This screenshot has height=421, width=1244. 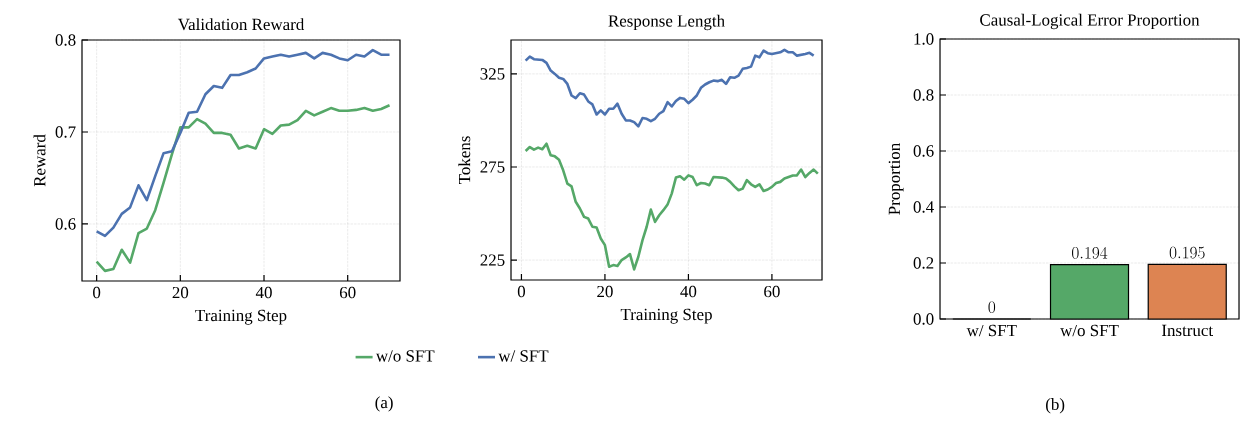 I want to click on y-tick-label: 1.0, so click(x=924, y=39).